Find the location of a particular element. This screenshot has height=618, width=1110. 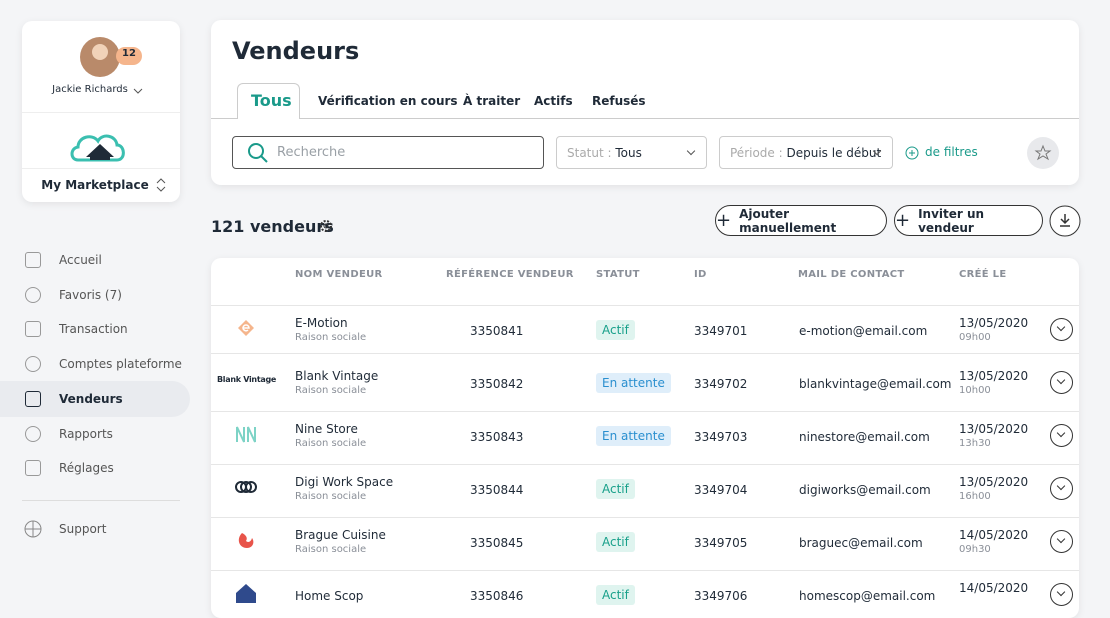

nav-item: Rapports is located at coordinates (86, 433).